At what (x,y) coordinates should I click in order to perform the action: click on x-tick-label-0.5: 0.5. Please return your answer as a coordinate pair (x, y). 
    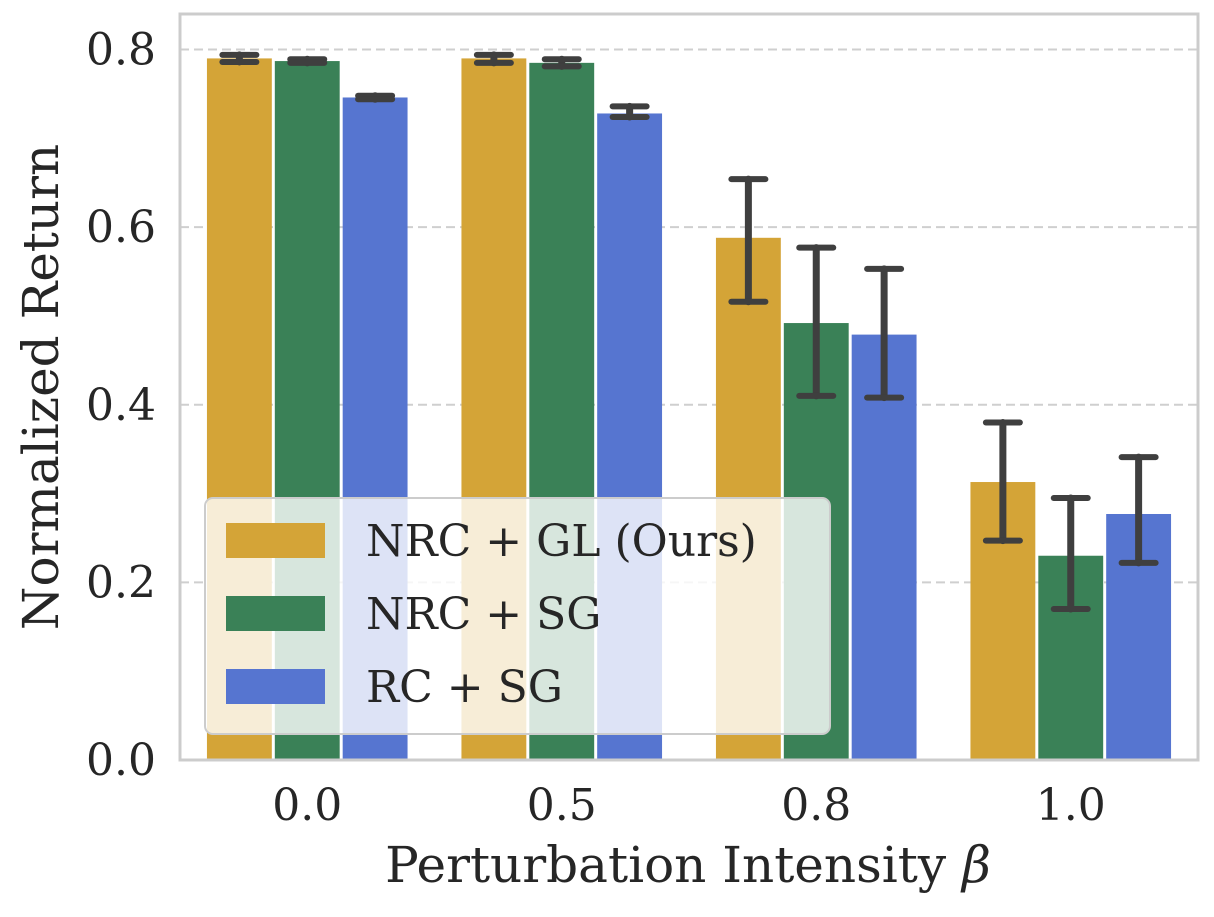
    Looking at the image, I should click on (562, 805).